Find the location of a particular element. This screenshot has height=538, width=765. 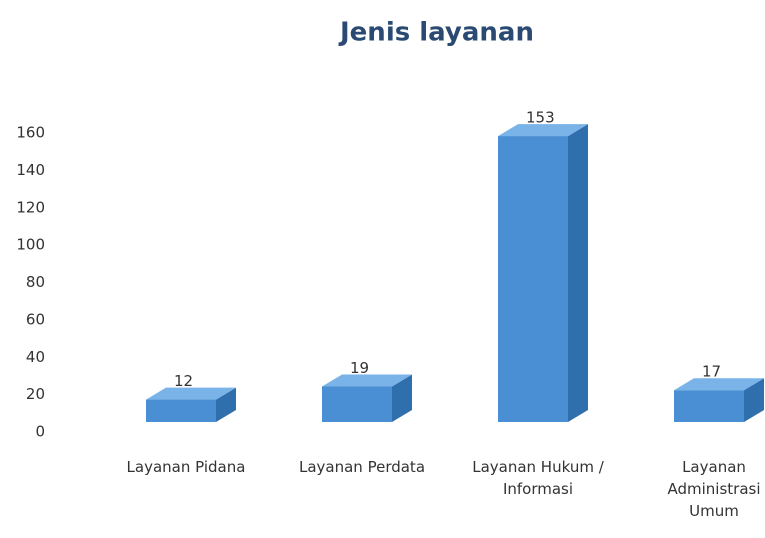

x-tick-label: Layanan Pidana is located at coordinates (186, 467).